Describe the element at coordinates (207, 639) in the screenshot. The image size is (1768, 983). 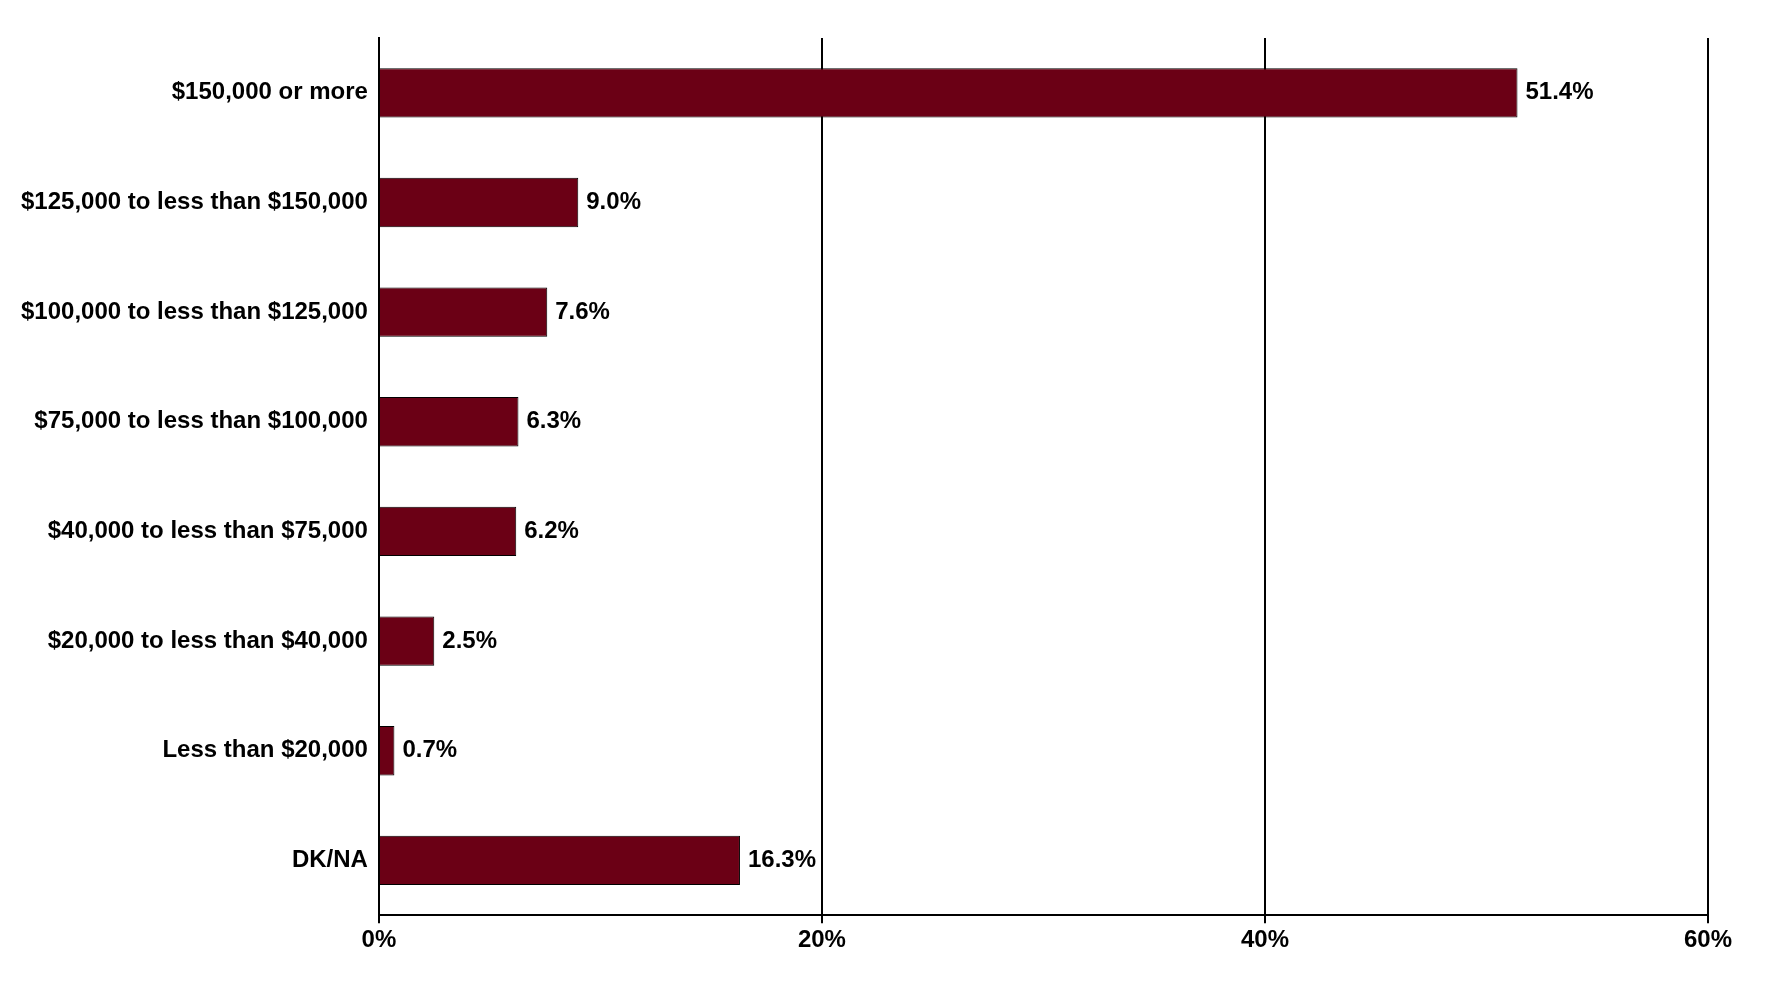
I see `y-tick-label: $20,000 to less than $40,000` at that location.